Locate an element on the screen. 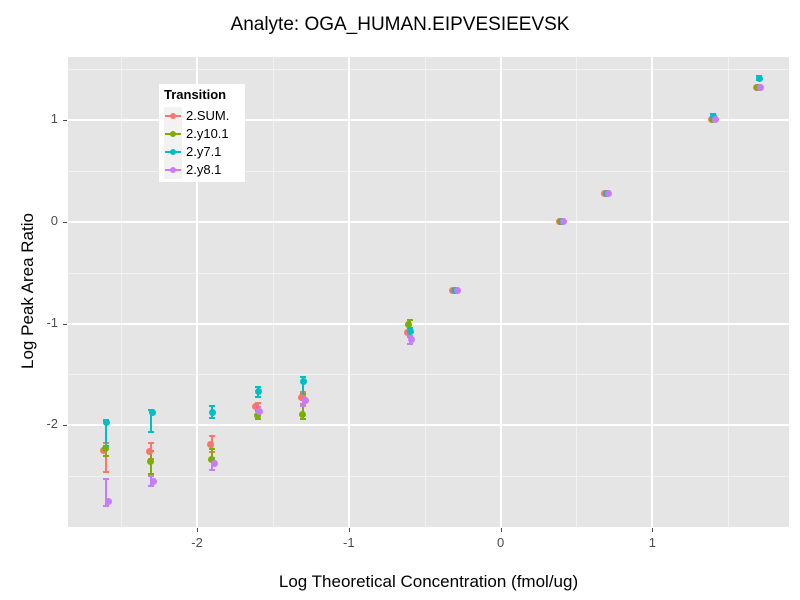  legend-title: Transition is located at coordinates (195, 94).